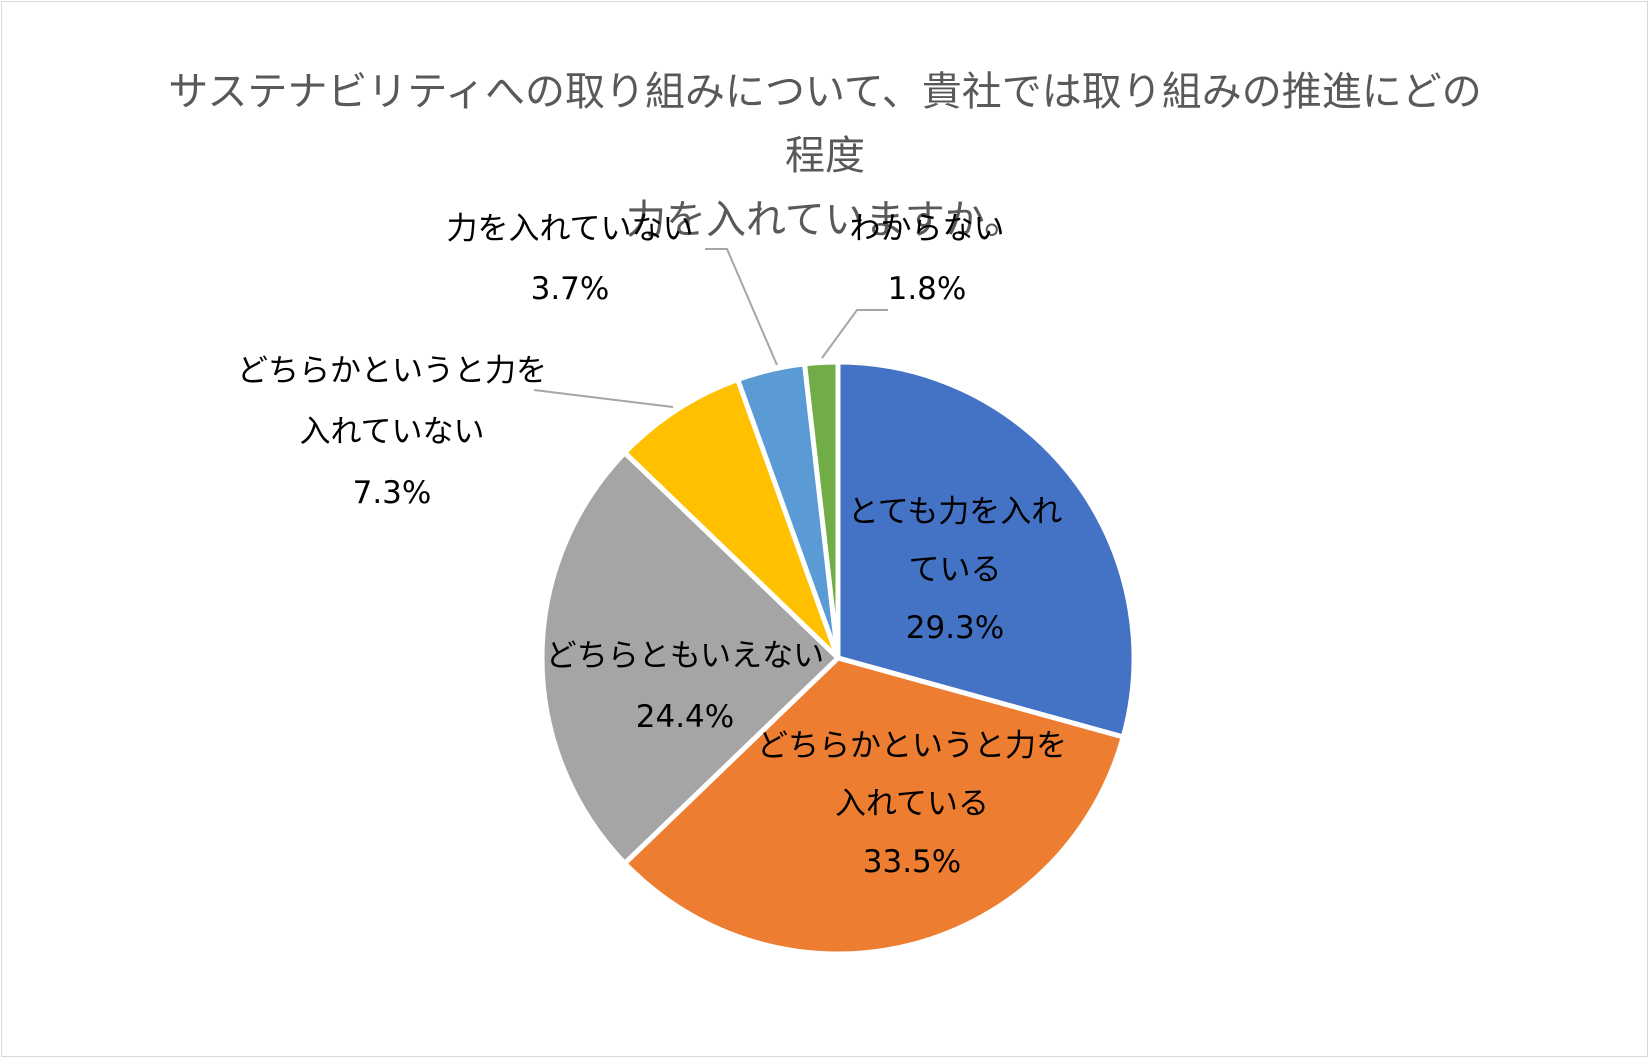  I want to click on data-label-value-not: 3.7%, so click(570, 289).